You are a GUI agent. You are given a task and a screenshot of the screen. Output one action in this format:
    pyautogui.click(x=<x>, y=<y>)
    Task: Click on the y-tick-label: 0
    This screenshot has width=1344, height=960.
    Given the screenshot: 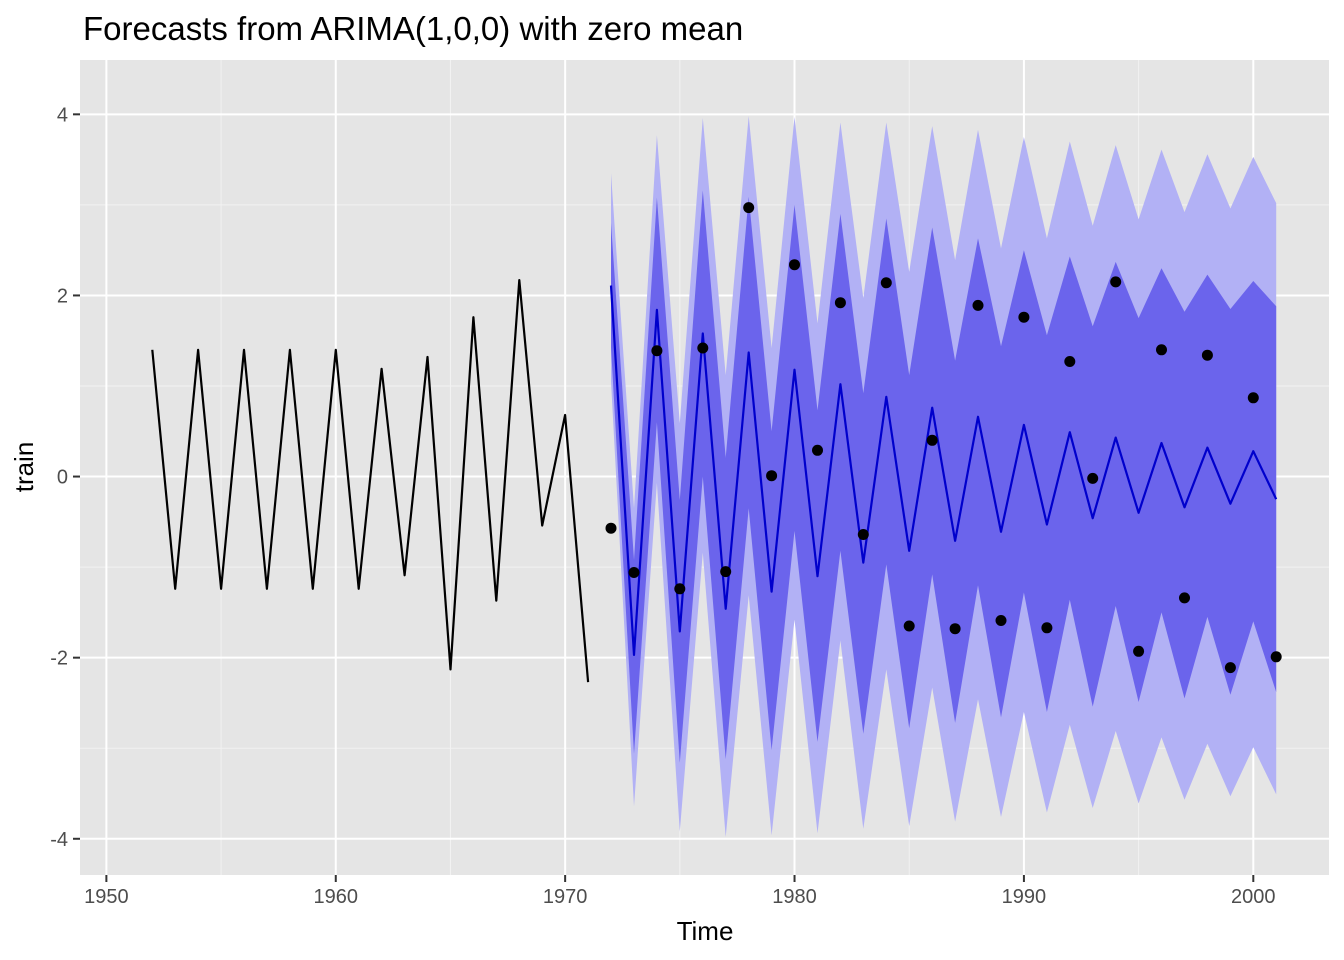 What is the action you would take?
    pyautogui.click(x=62, y=478)
    